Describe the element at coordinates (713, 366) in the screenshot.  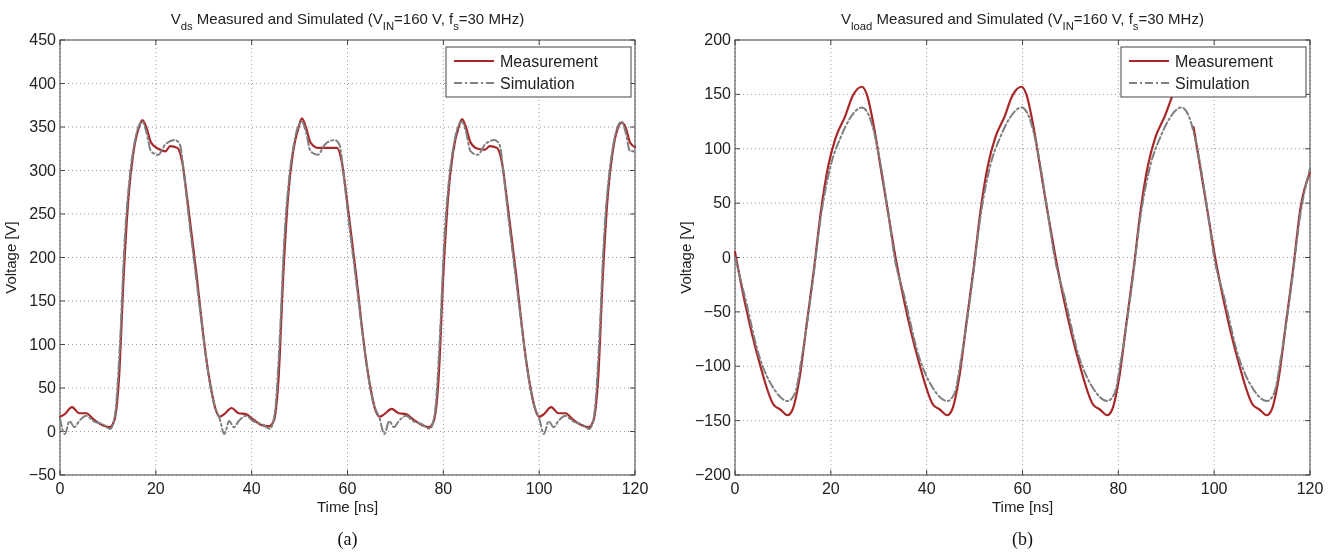
I see `y-tick-label: −100` at that location.